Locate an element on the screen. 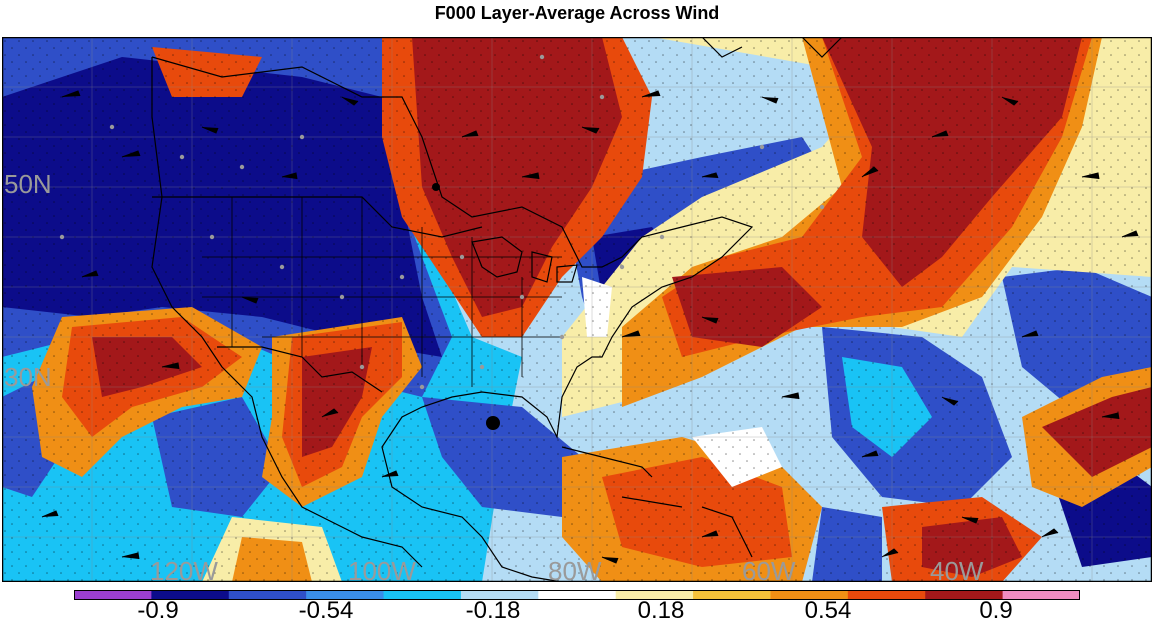 This screenshot has width=1154, height=624. us-canada-border is located at coordinates (317, 217).